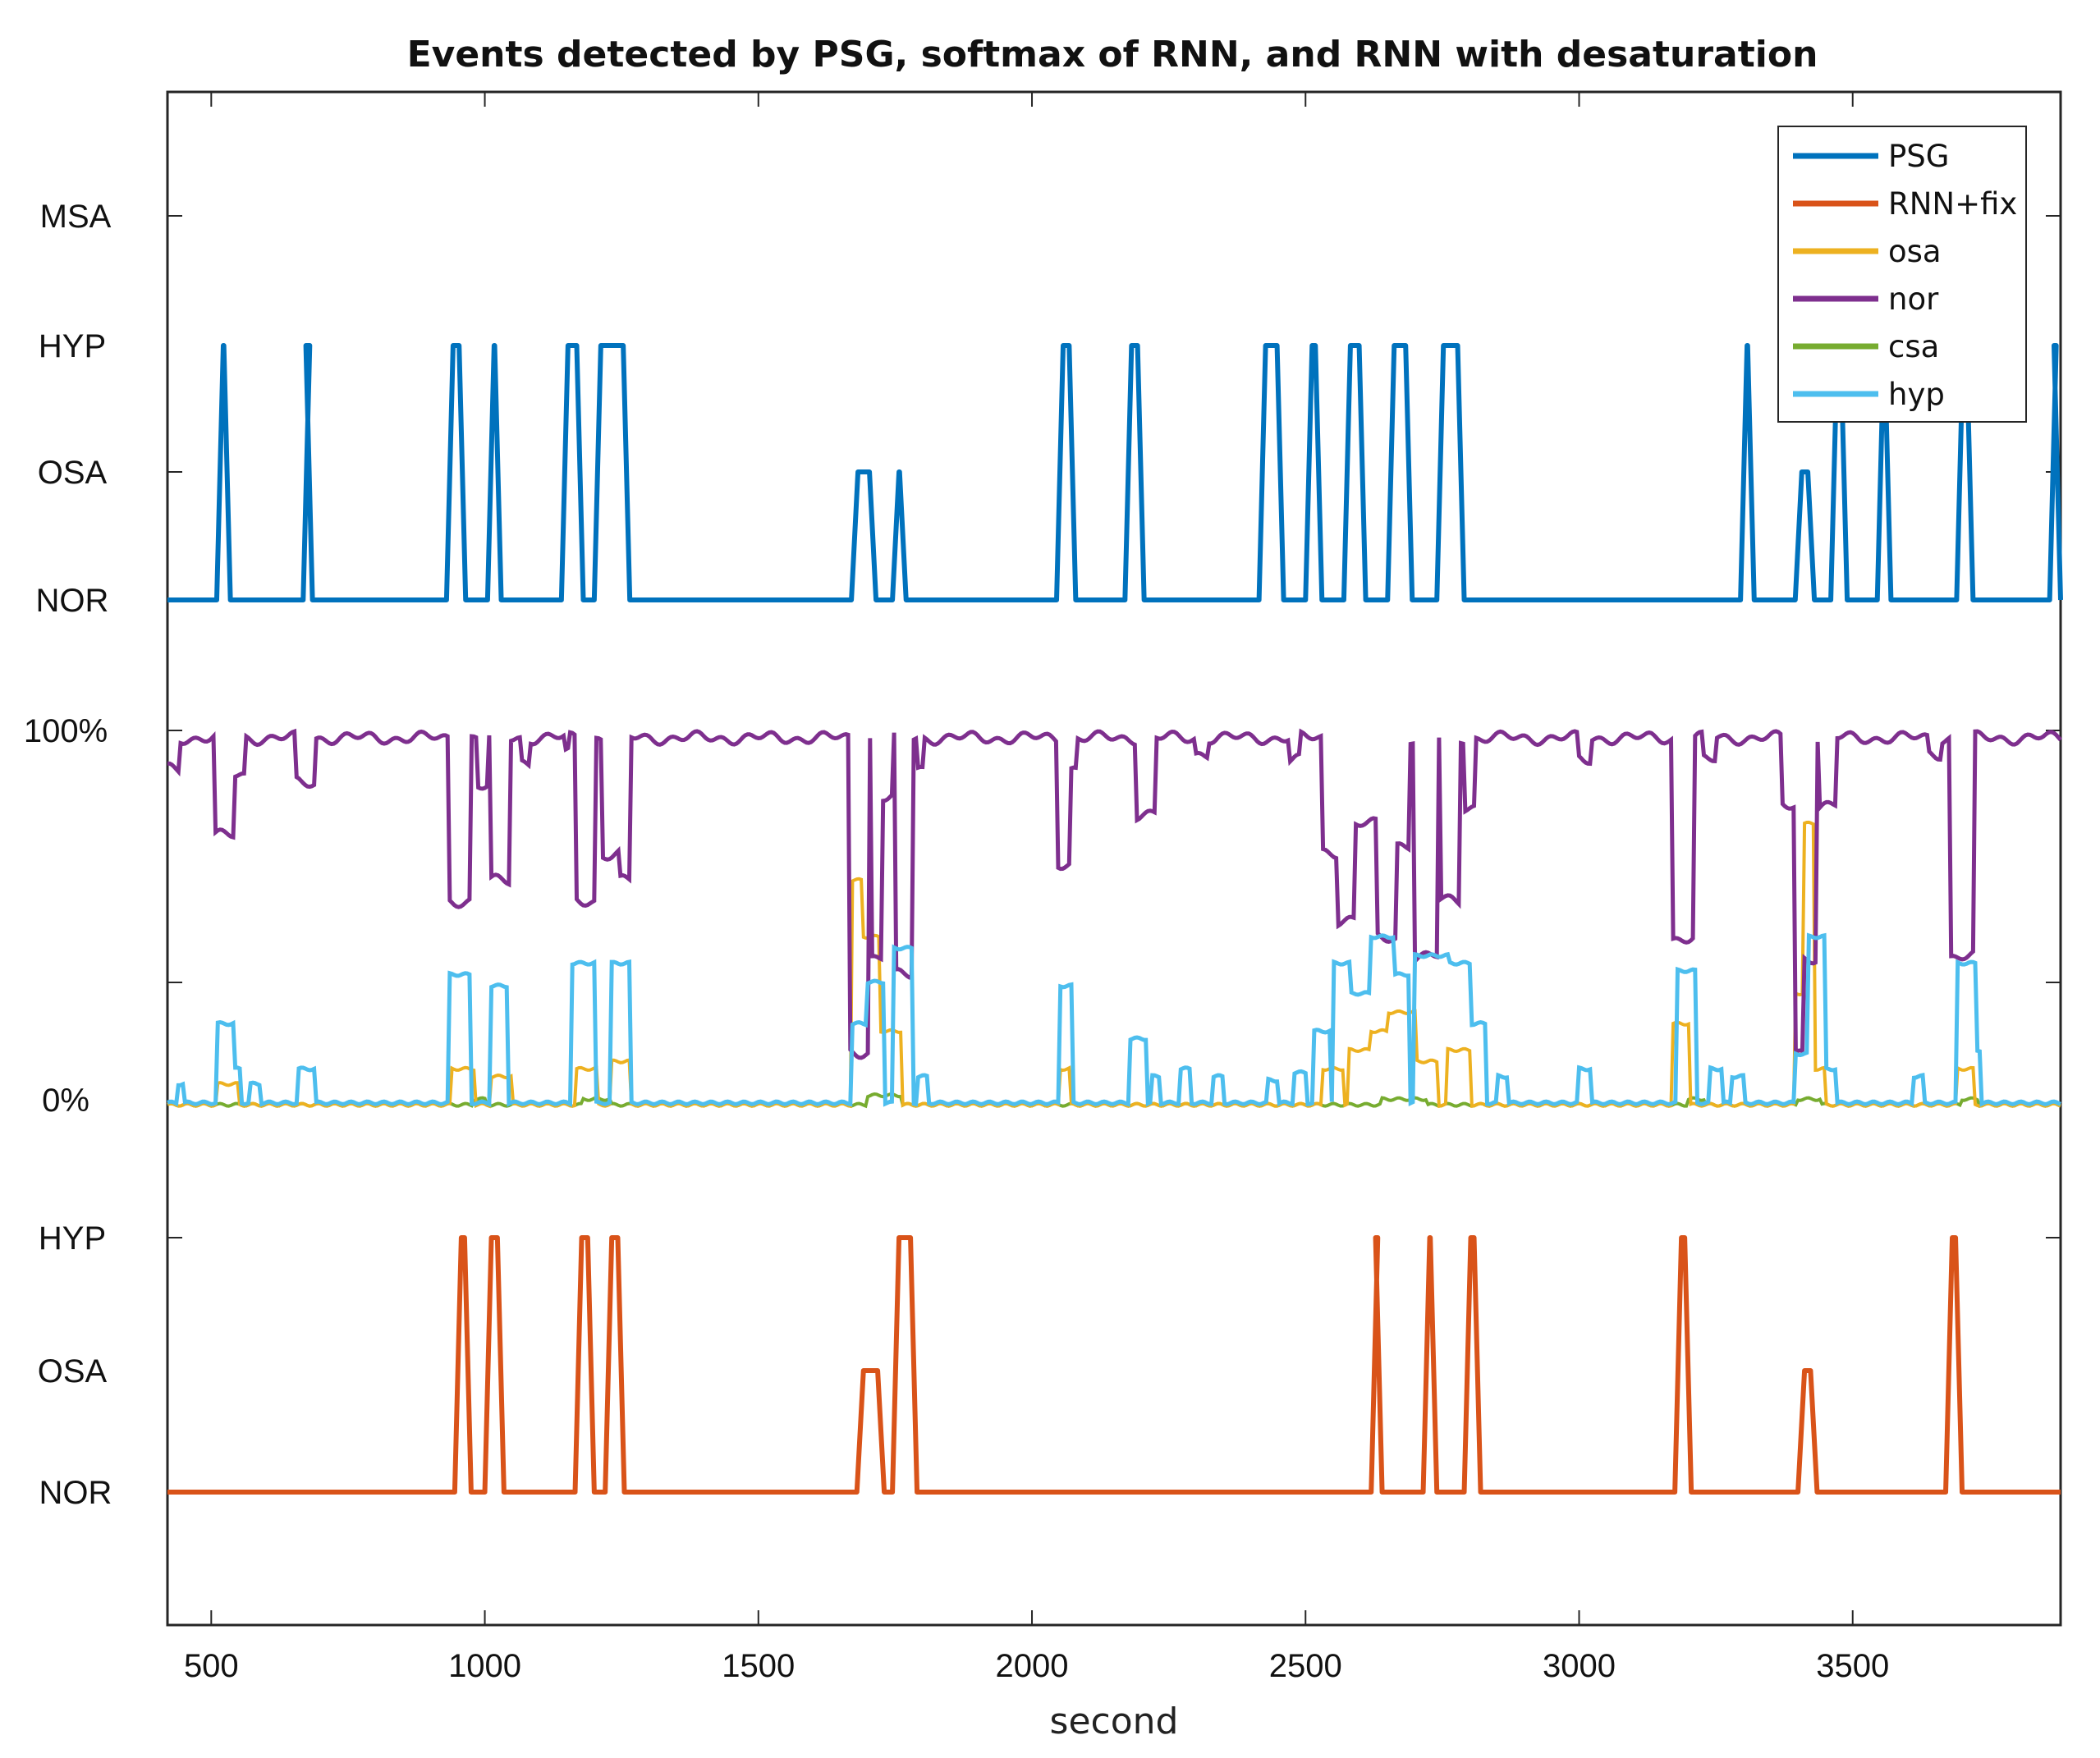 The width and height of the screenshot is (2100, 1758). I want to click on x-tick-label: 2500, so click(1305, 1666).